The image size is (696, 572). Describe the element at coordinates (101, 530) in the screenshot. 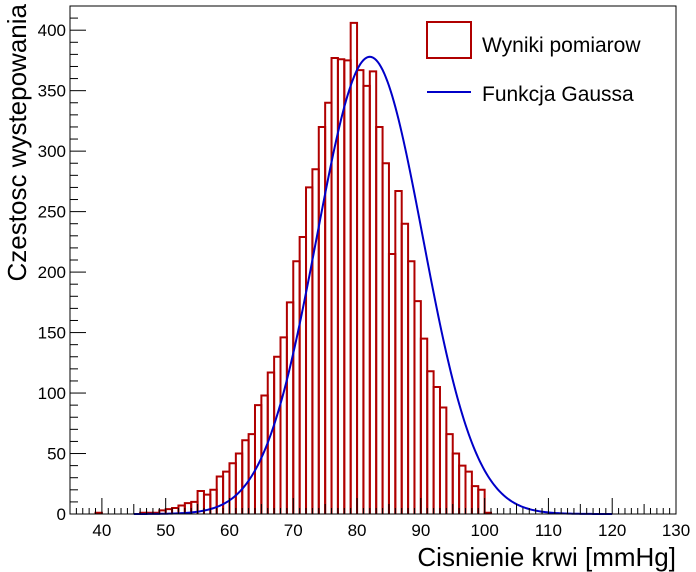

I see `x-tick-label: 40` at that location.